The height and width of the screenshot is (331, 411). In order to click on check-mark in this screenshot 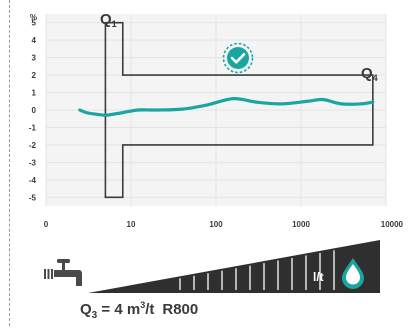, I will do `click(238, 58)`.